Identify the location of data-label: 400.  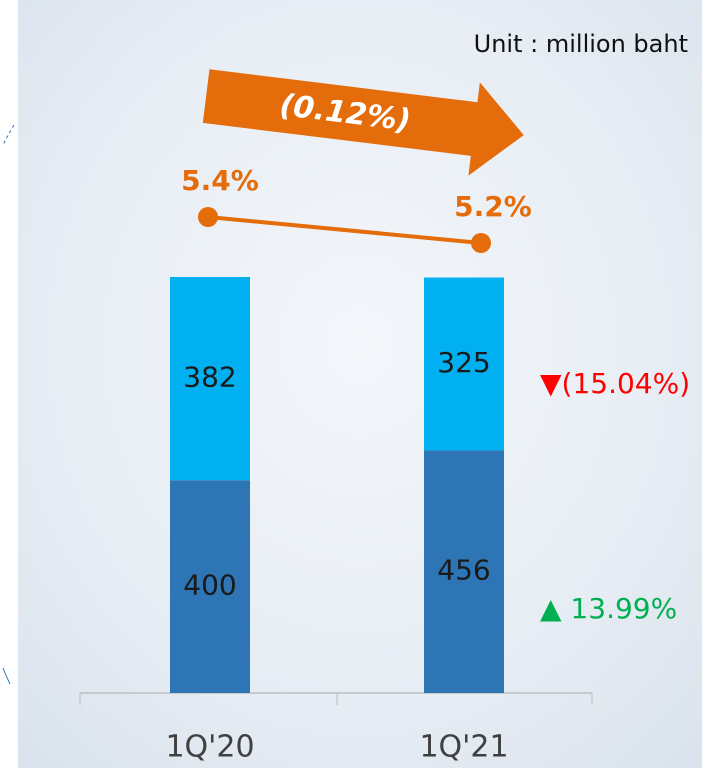
(209, 585).